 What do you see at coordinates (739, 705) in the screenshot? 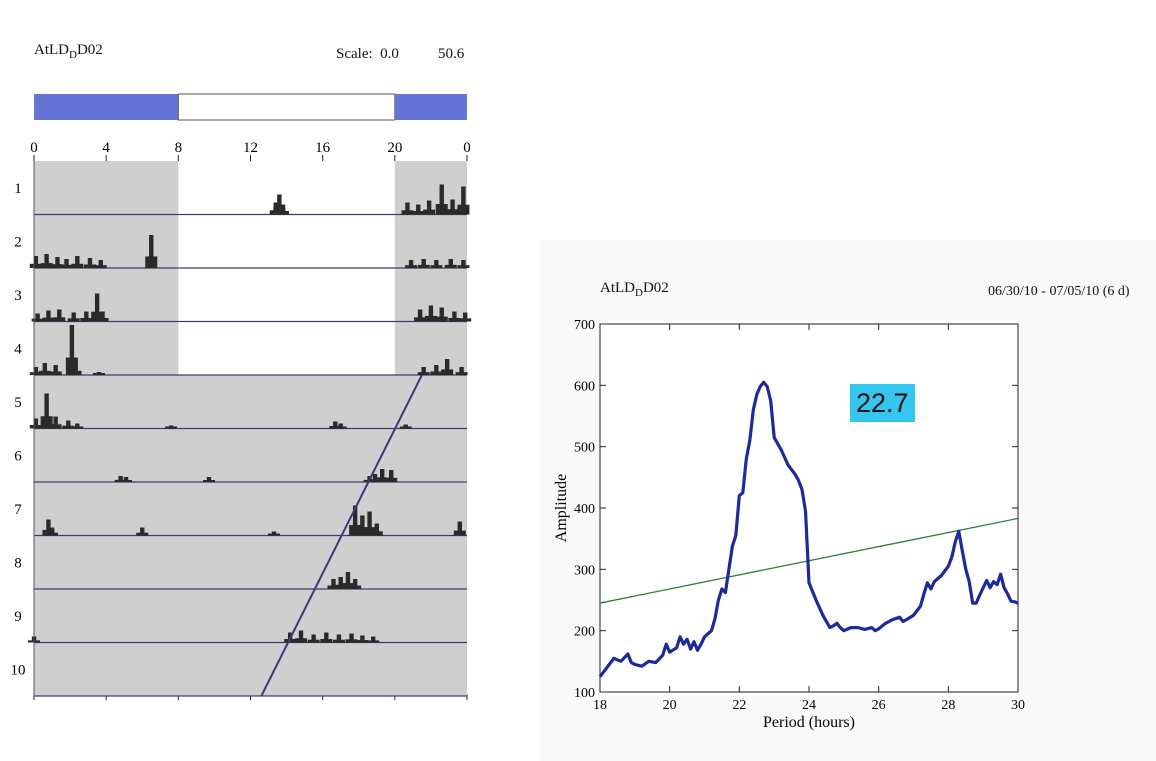
I see `x-tick-label: 22` at bounding box center [739, 705].